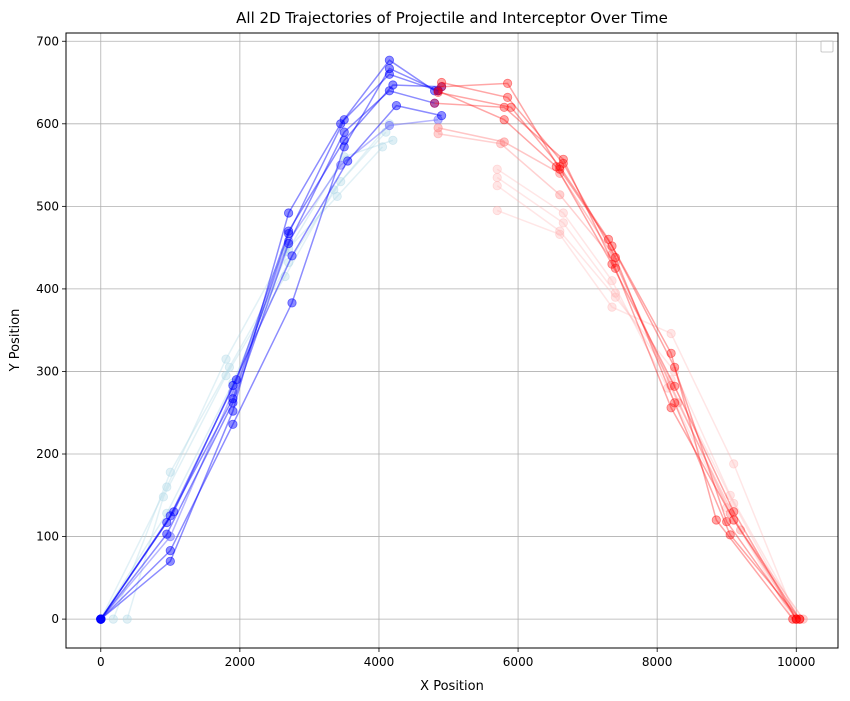 This screenshot has height=701, width=850. I want to click on y-tick-label: 400, so click(47, 289).